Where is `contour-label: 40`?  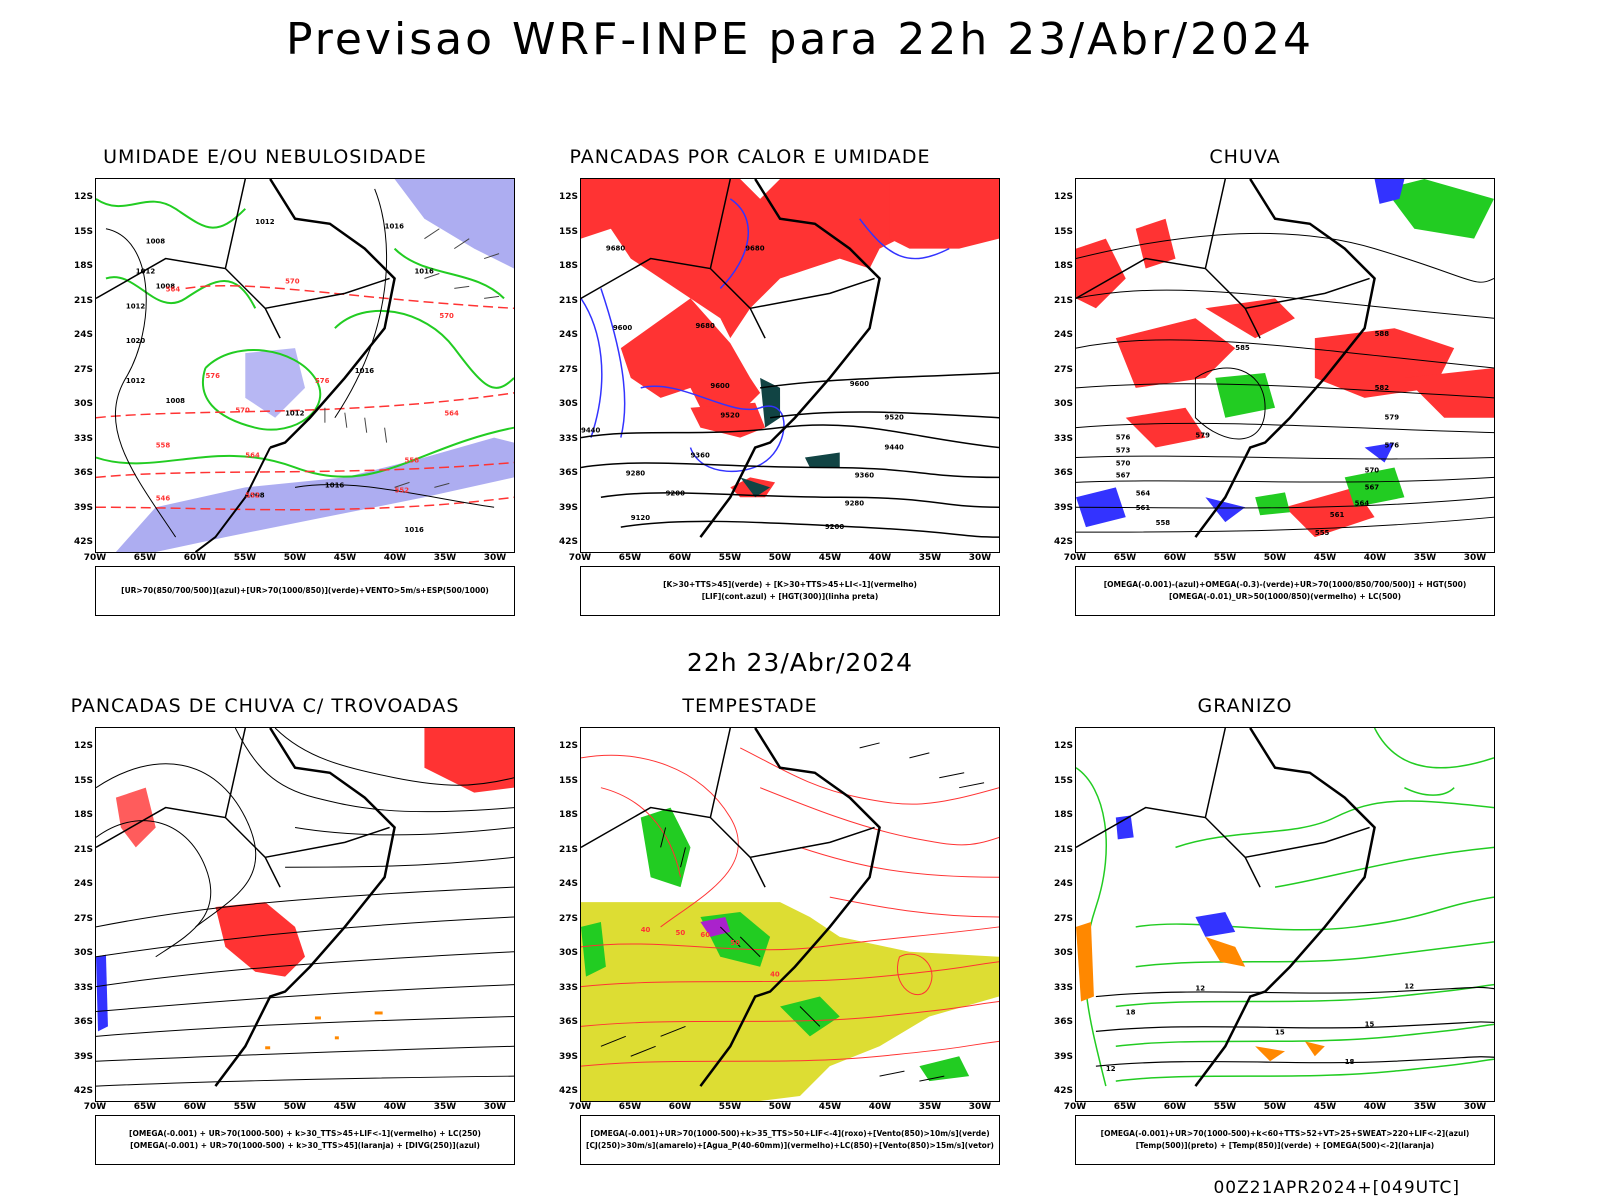
contour-label: 40 is located at coordinates (775, 975).